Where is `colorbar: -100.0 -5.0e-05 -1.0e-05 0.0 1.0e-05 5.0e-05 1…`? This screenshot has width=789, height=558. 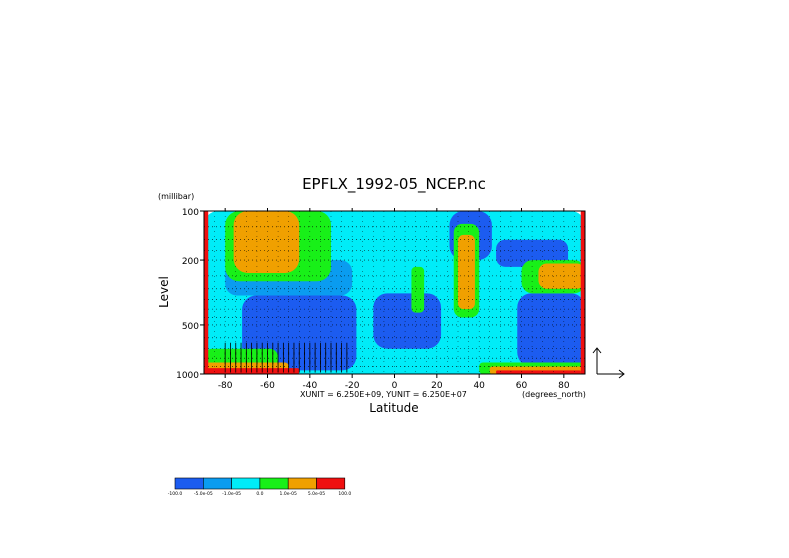 colorbar: -100.0 -5.0e-05 -1.0e-05 0.0 1.0e-05 5.0e-05 1… is located at coordinates (259, 487).